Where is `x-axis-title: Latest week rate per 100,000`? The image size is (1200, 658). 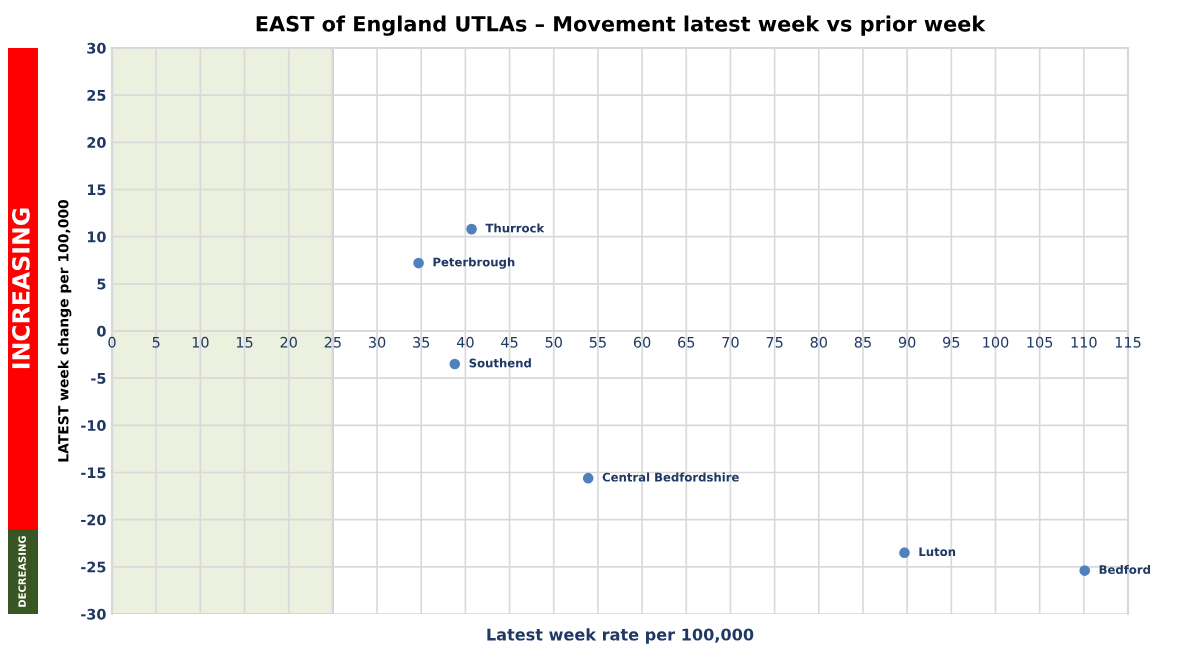
x-axis-title: Latest week rate per 100,000 is located at coordinates (620, 636).